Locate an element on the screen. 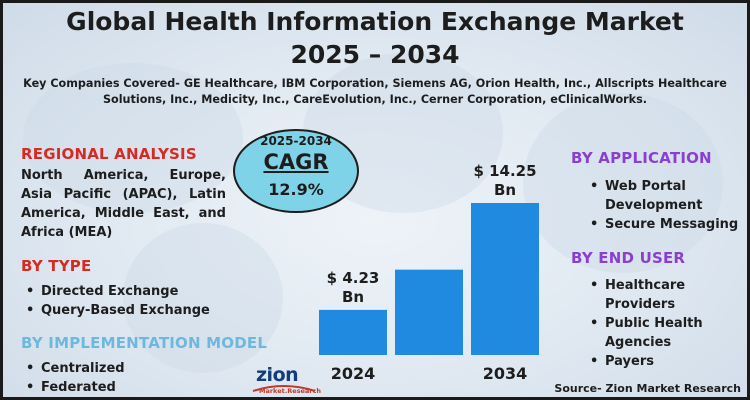  list-item: Secure Messaging is located at coordinates (667, 224).